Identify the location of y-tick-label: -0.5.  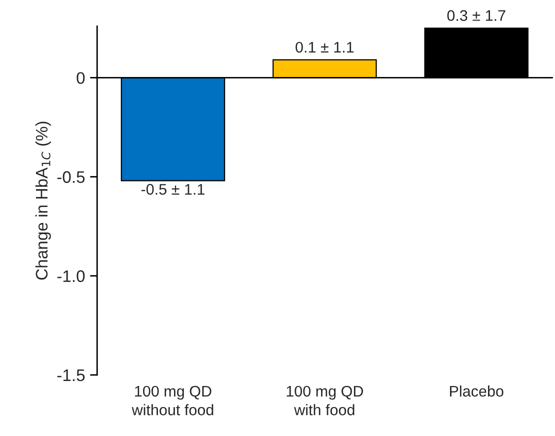
(71, 177).